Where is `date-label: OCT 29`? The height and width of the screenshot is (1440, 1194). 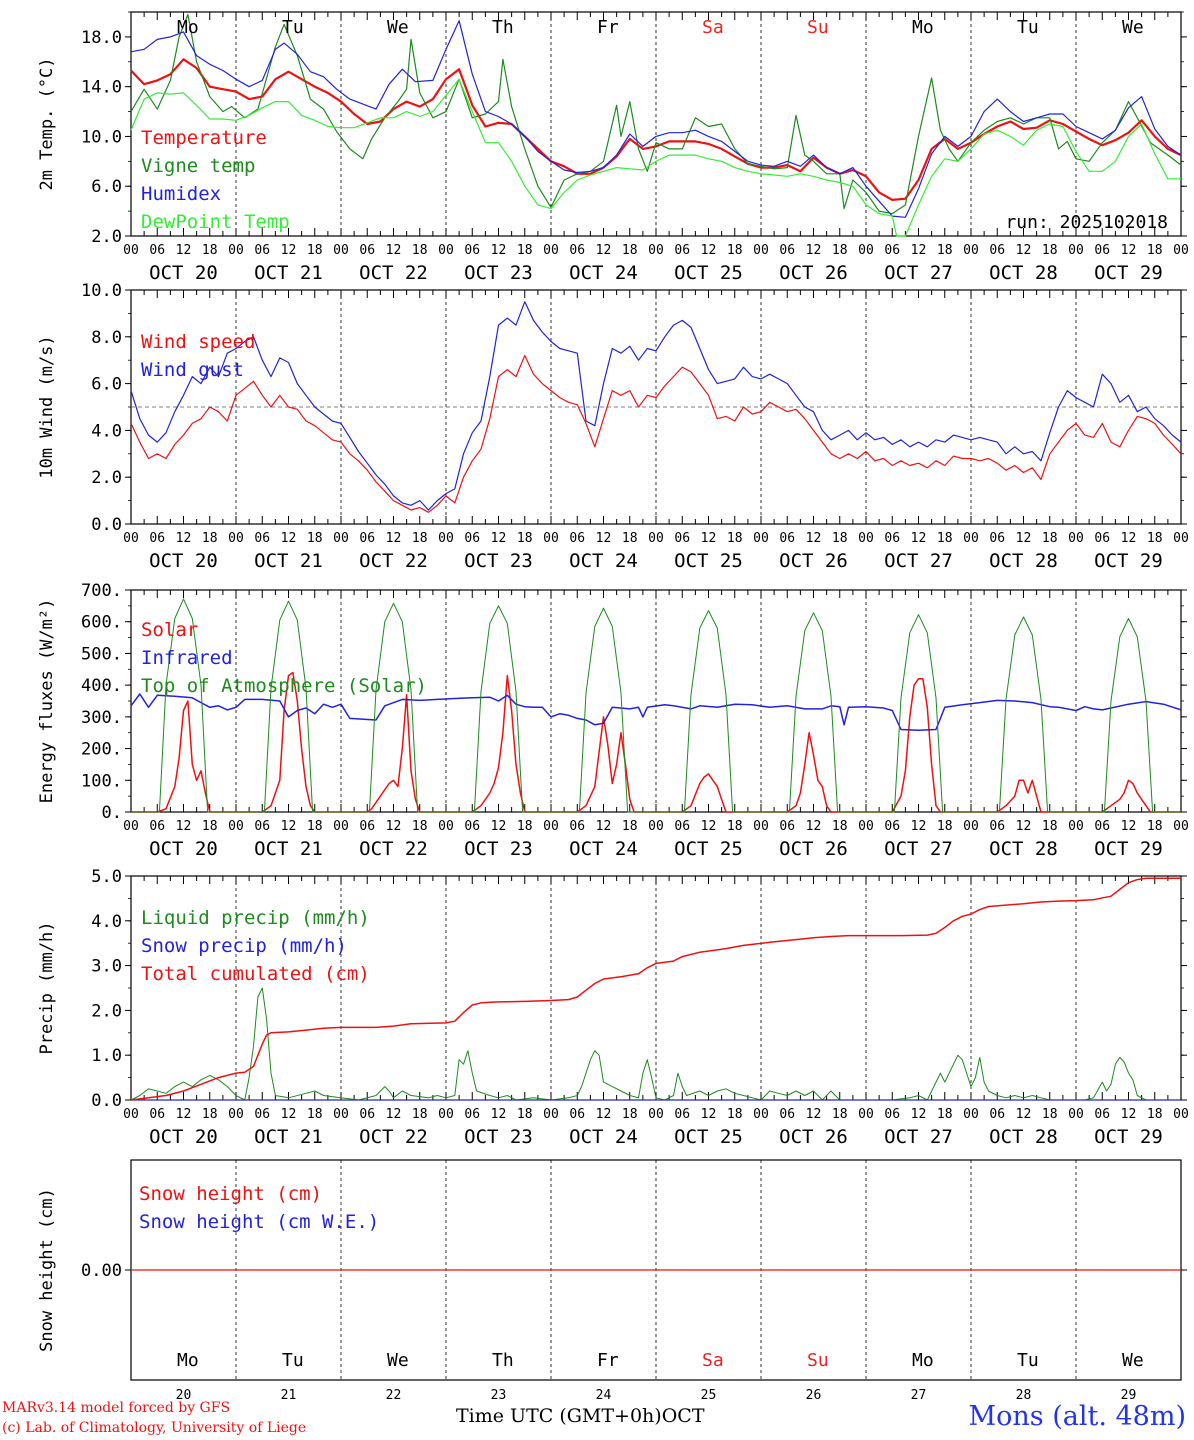
date-label: OCT 29 is located at coordinates (1128, 561).